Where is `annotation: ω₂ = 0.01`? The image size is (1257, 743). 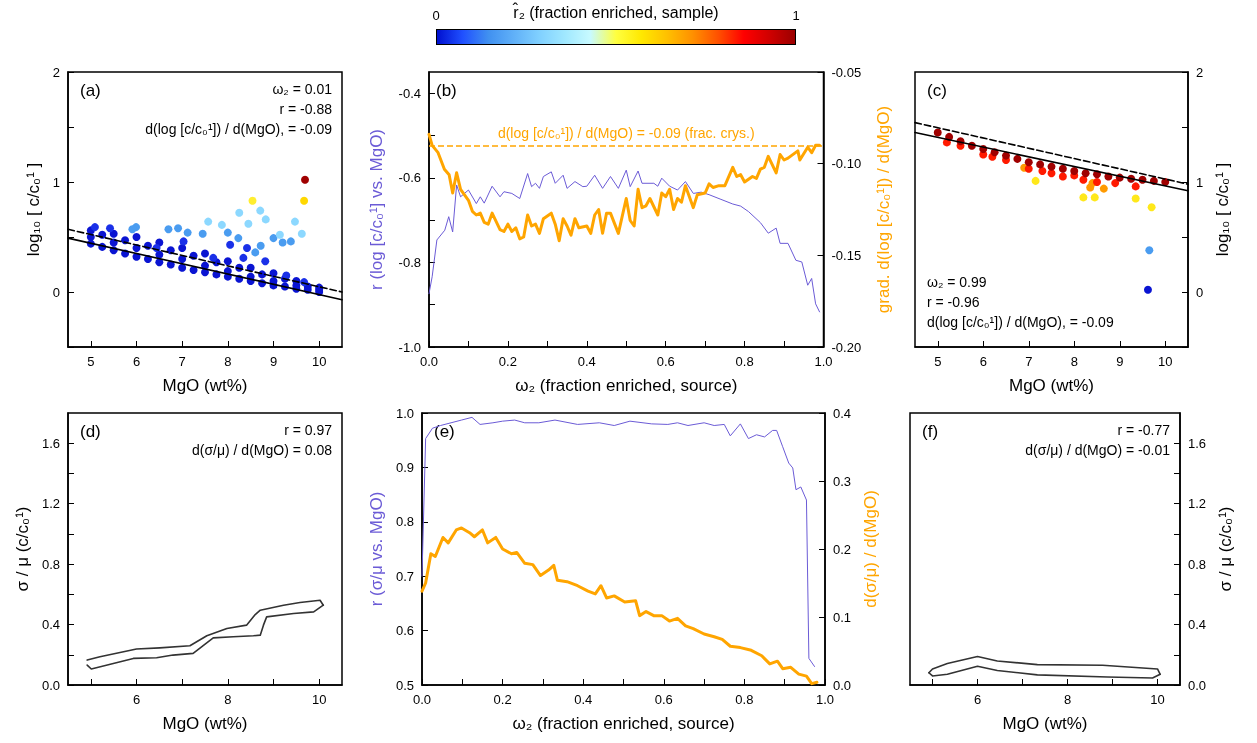 annotation: ω₂ = 0.01 is located at coordinates (302, 89).